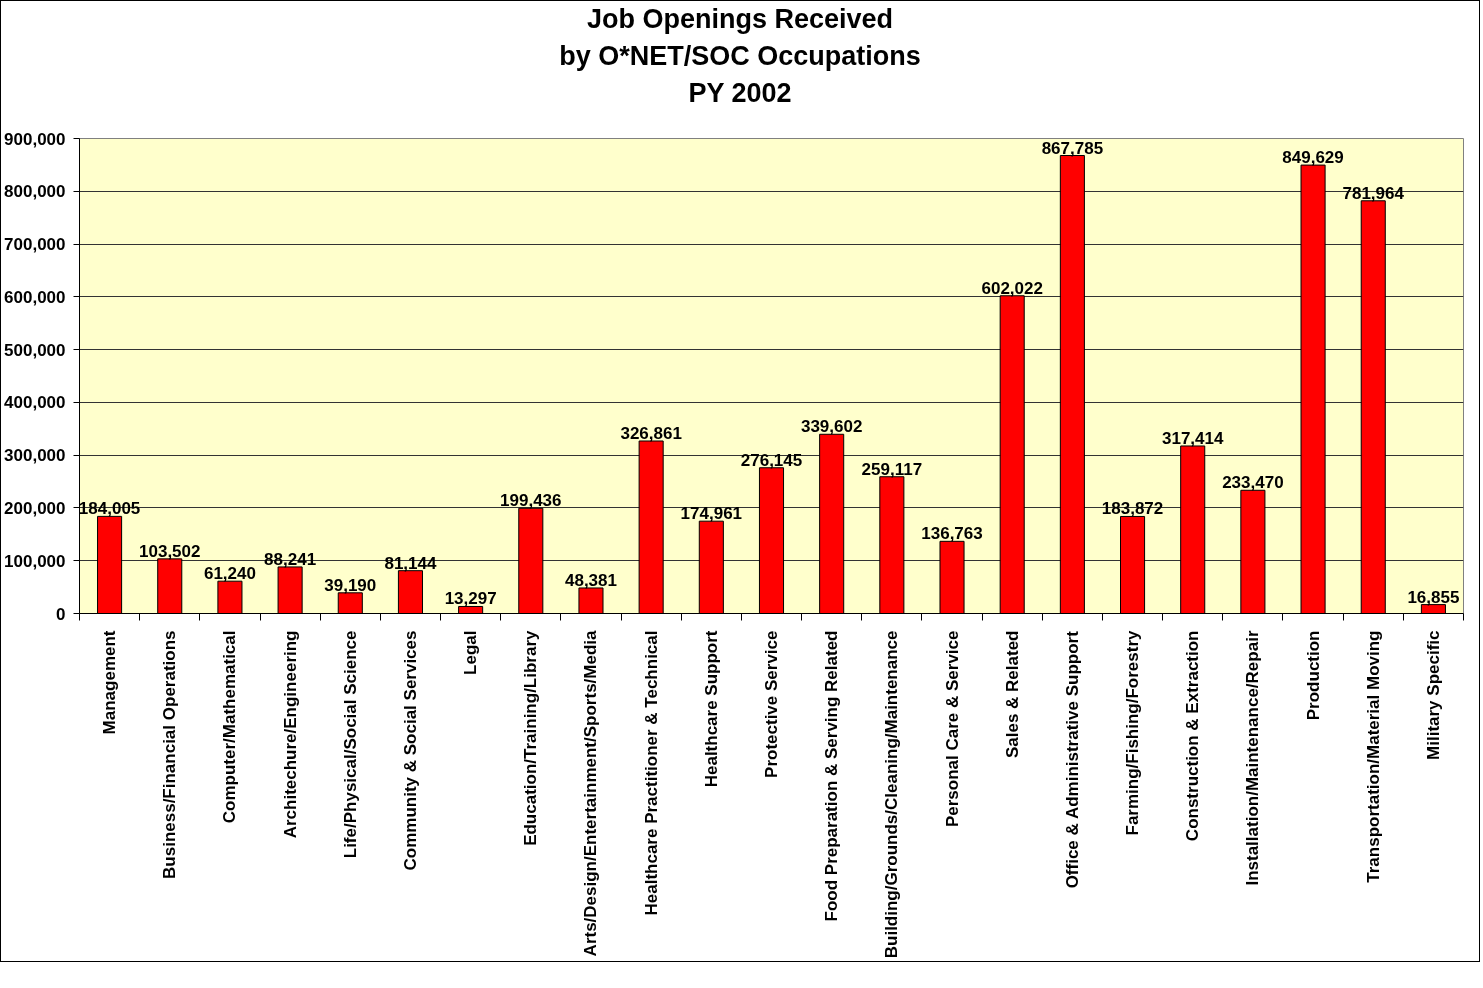 The width and height of the screenshot is (1483, 988). What do you see at coordinates (952, 729) in the screenshot?
I see `x-tick-label: Personal Care & Service` at bounding box center [952, 729].